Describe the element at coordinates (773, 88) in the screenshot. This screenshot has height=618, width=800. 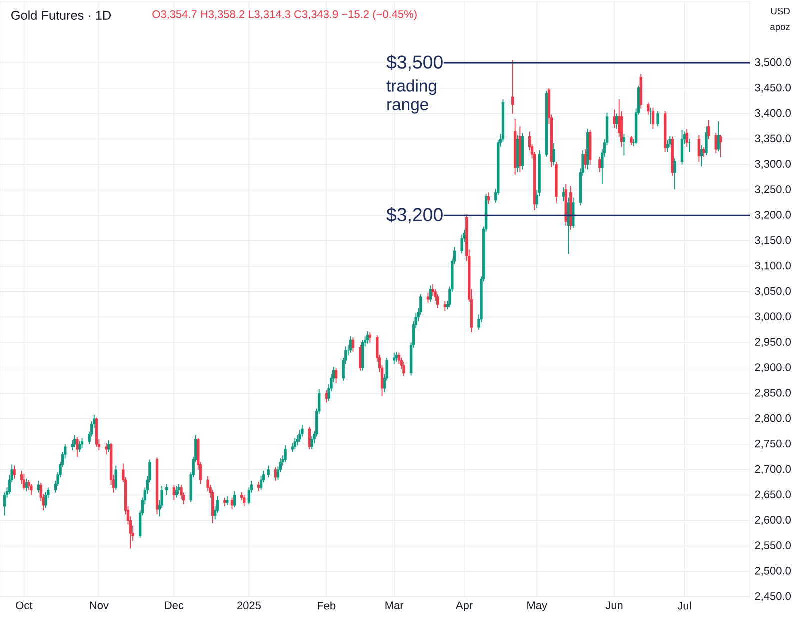
I see `y-tick-label: 3,450.0` at that location.